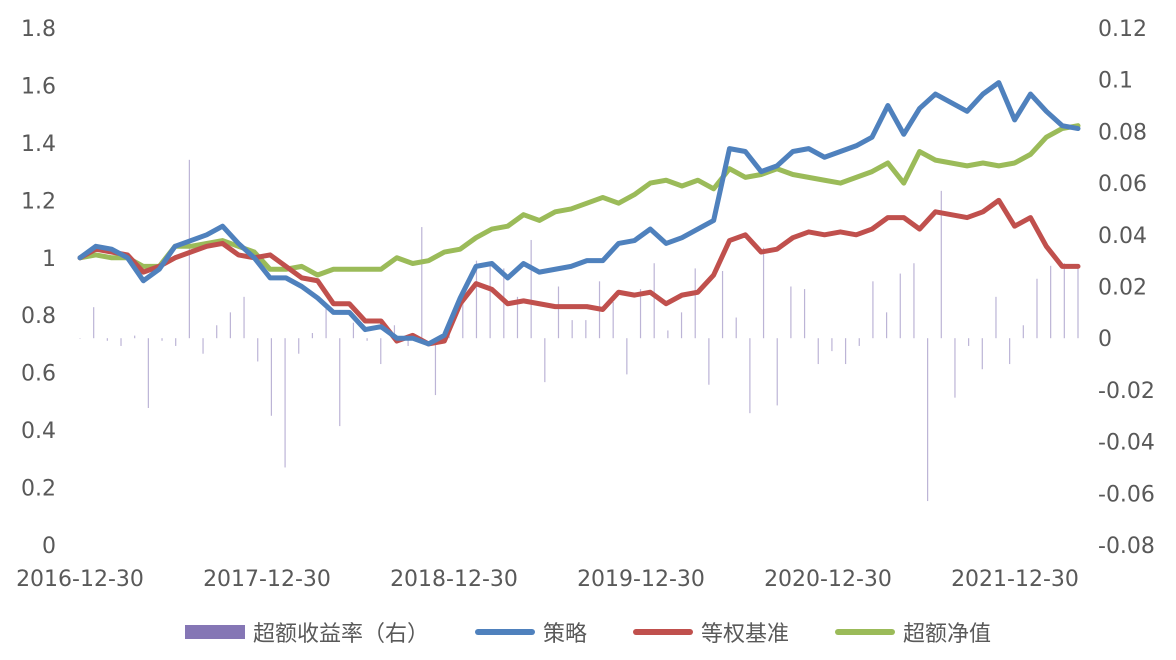 The width and height of the screenshot is (1176, 660). I want to click on y-right-tick-label: 0, so click(1105, 339).